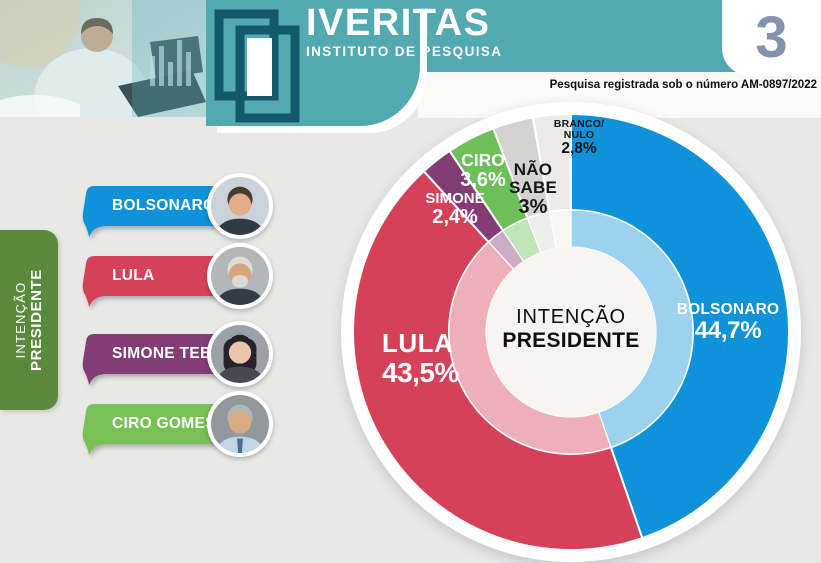  What do you see at coordinates (398, 23) in the screenshot?
I see `brand-title: IVERITAS` at bounding box center [398, 23].